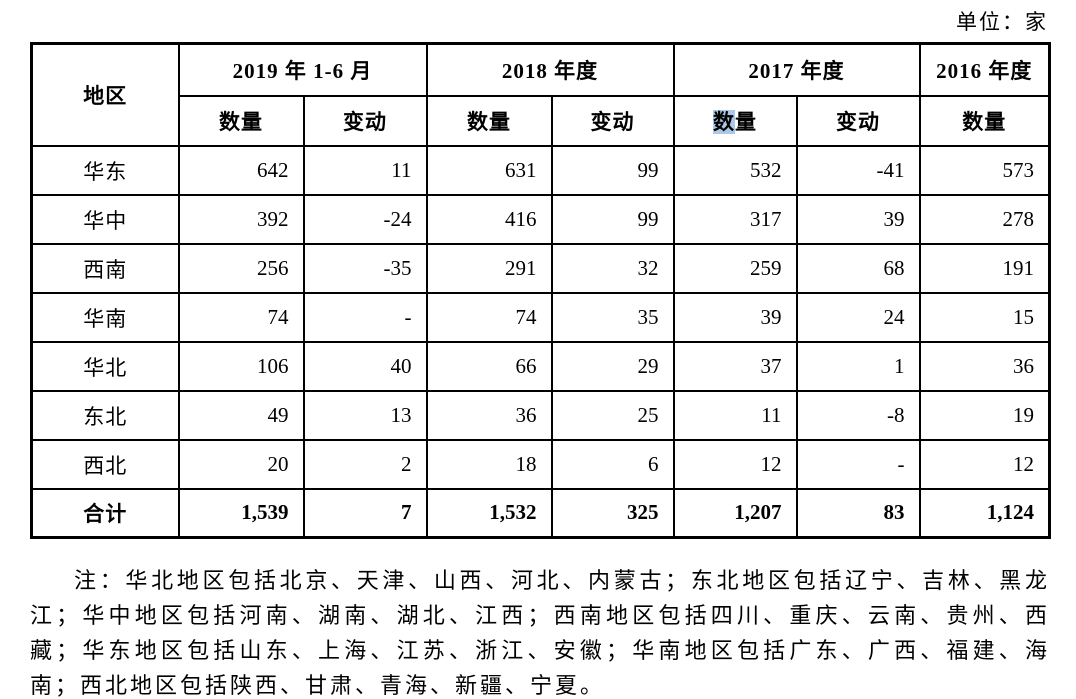 This screenshot has width=1076, height=699. I want to click on qty-header-2018: 数量, so click(489, 121).